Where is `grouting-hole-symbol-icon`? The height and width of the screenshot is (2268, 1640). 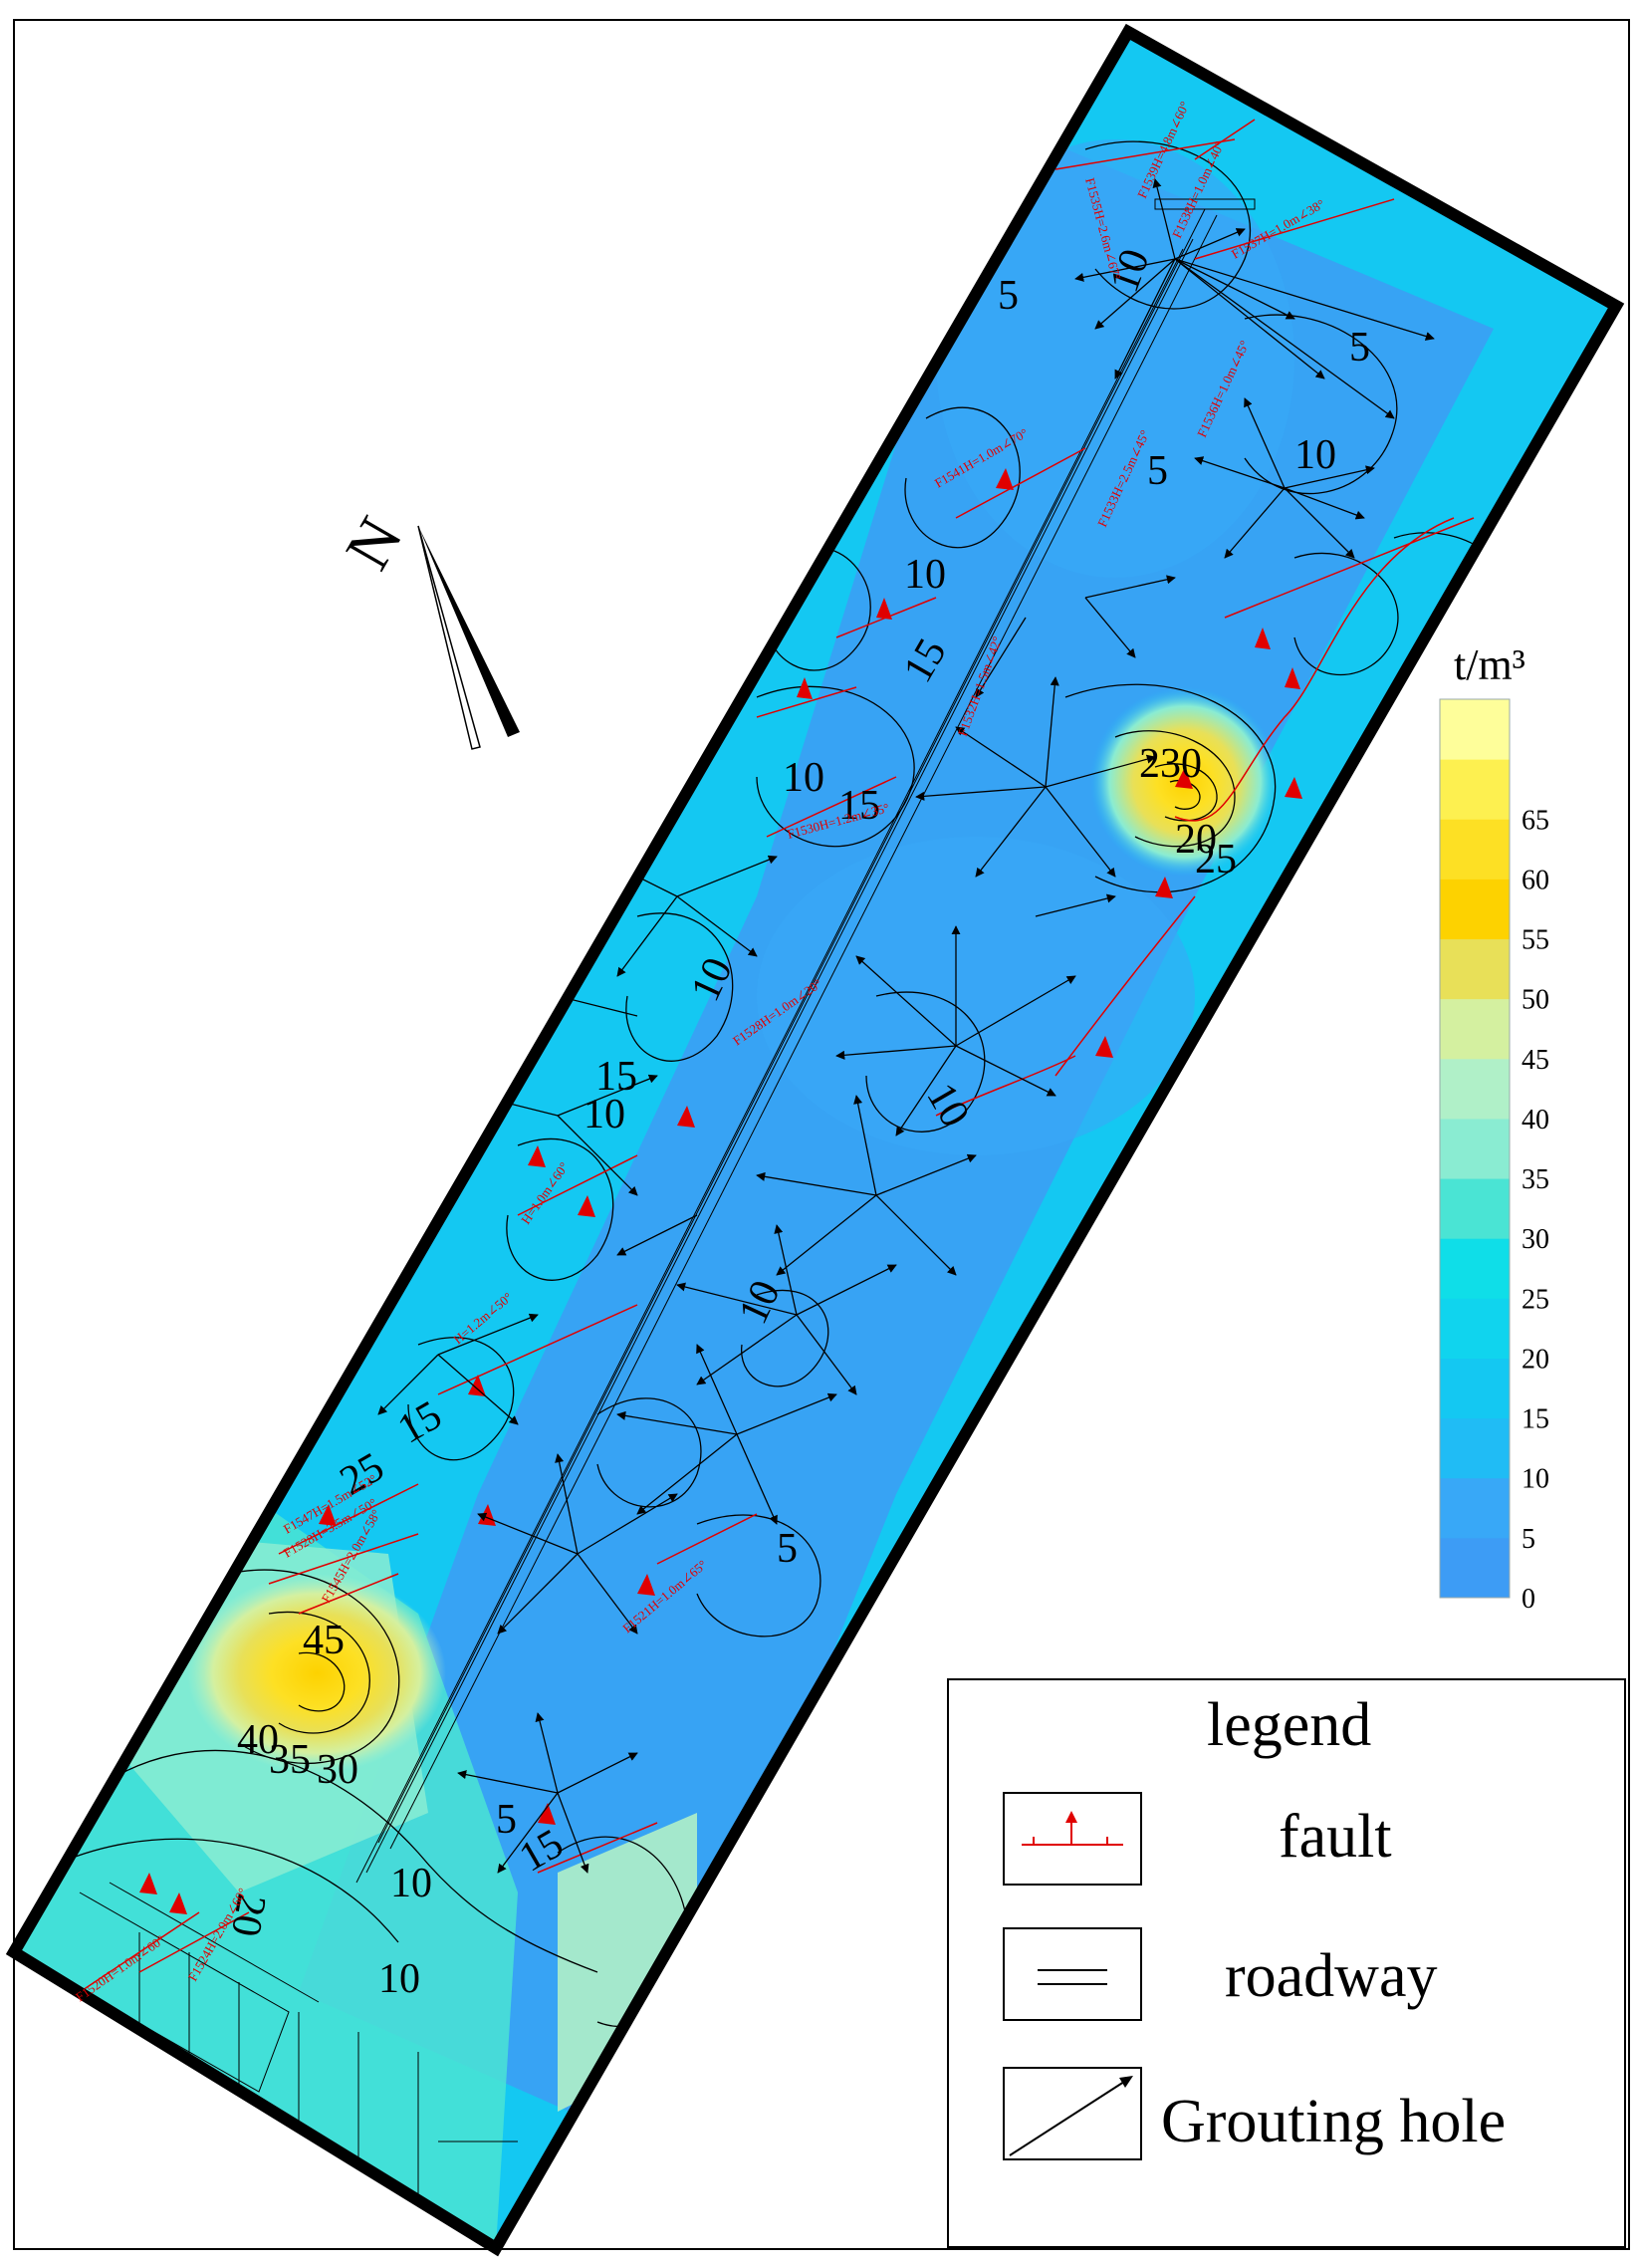 grouting-hole-symbol-icon is located at coordinates (1071, 2116).